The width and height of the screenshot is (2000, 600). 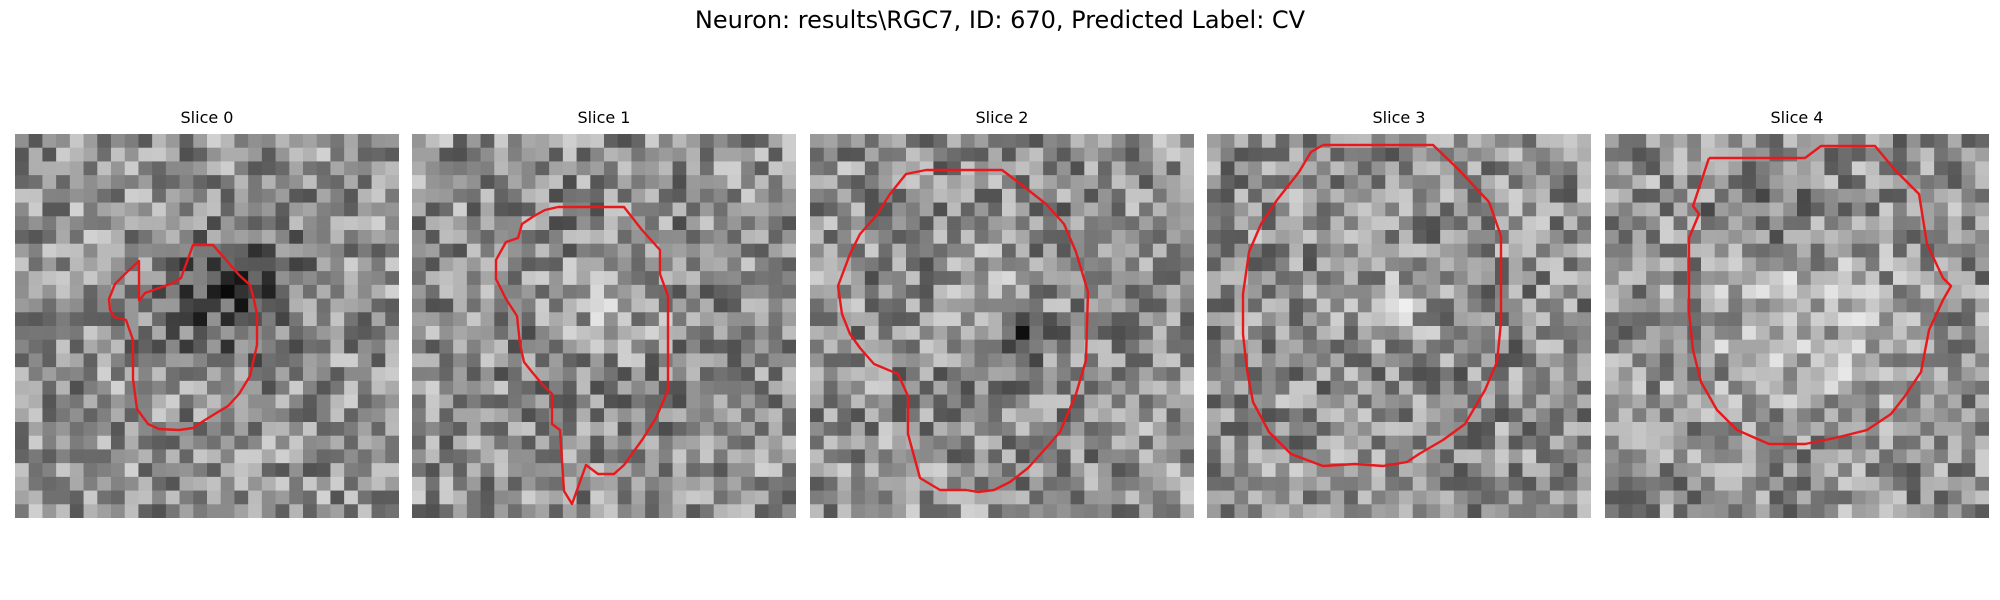 I want to click on slice-title-0: Slice 0, so click(x=207, y=117).